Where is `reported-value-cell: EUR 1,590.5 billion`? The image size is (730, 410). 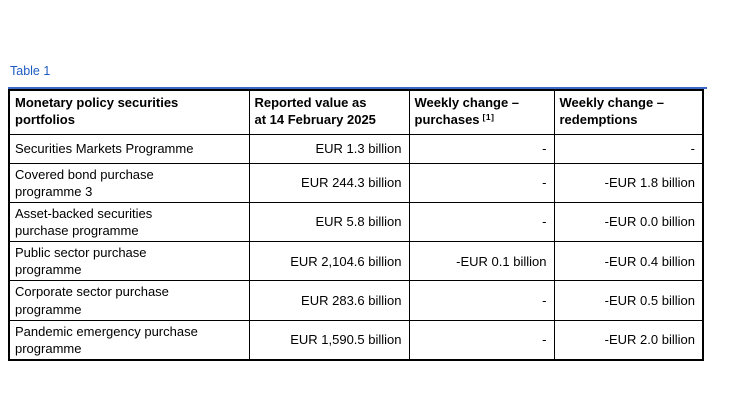
reported-value-cell: EUR 1,590.5 billion is located at coordinates (329, 340).